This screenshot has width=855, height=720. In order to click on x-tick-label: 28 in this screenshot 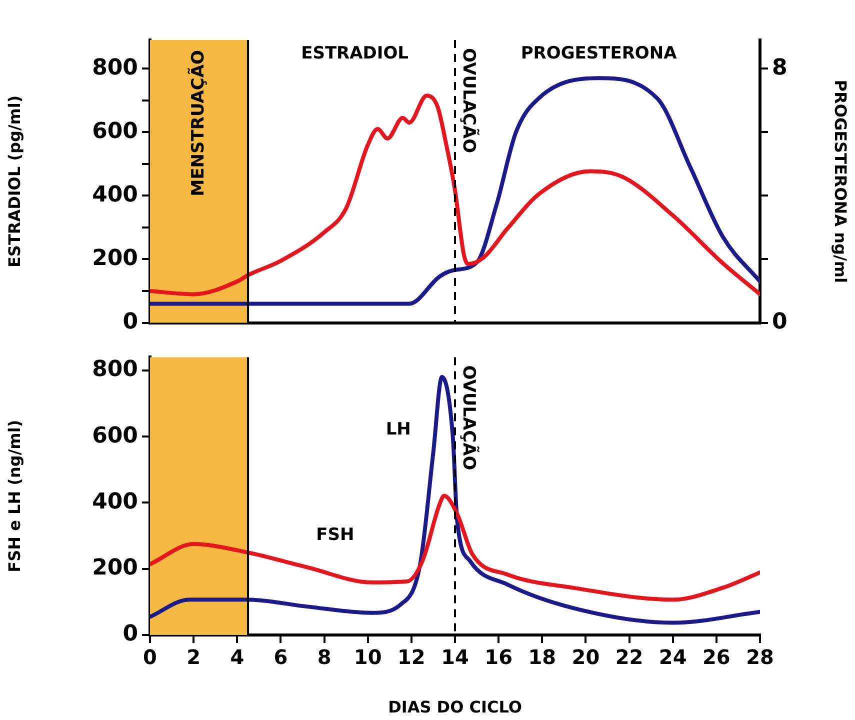, I will do `click(760, 657)`.